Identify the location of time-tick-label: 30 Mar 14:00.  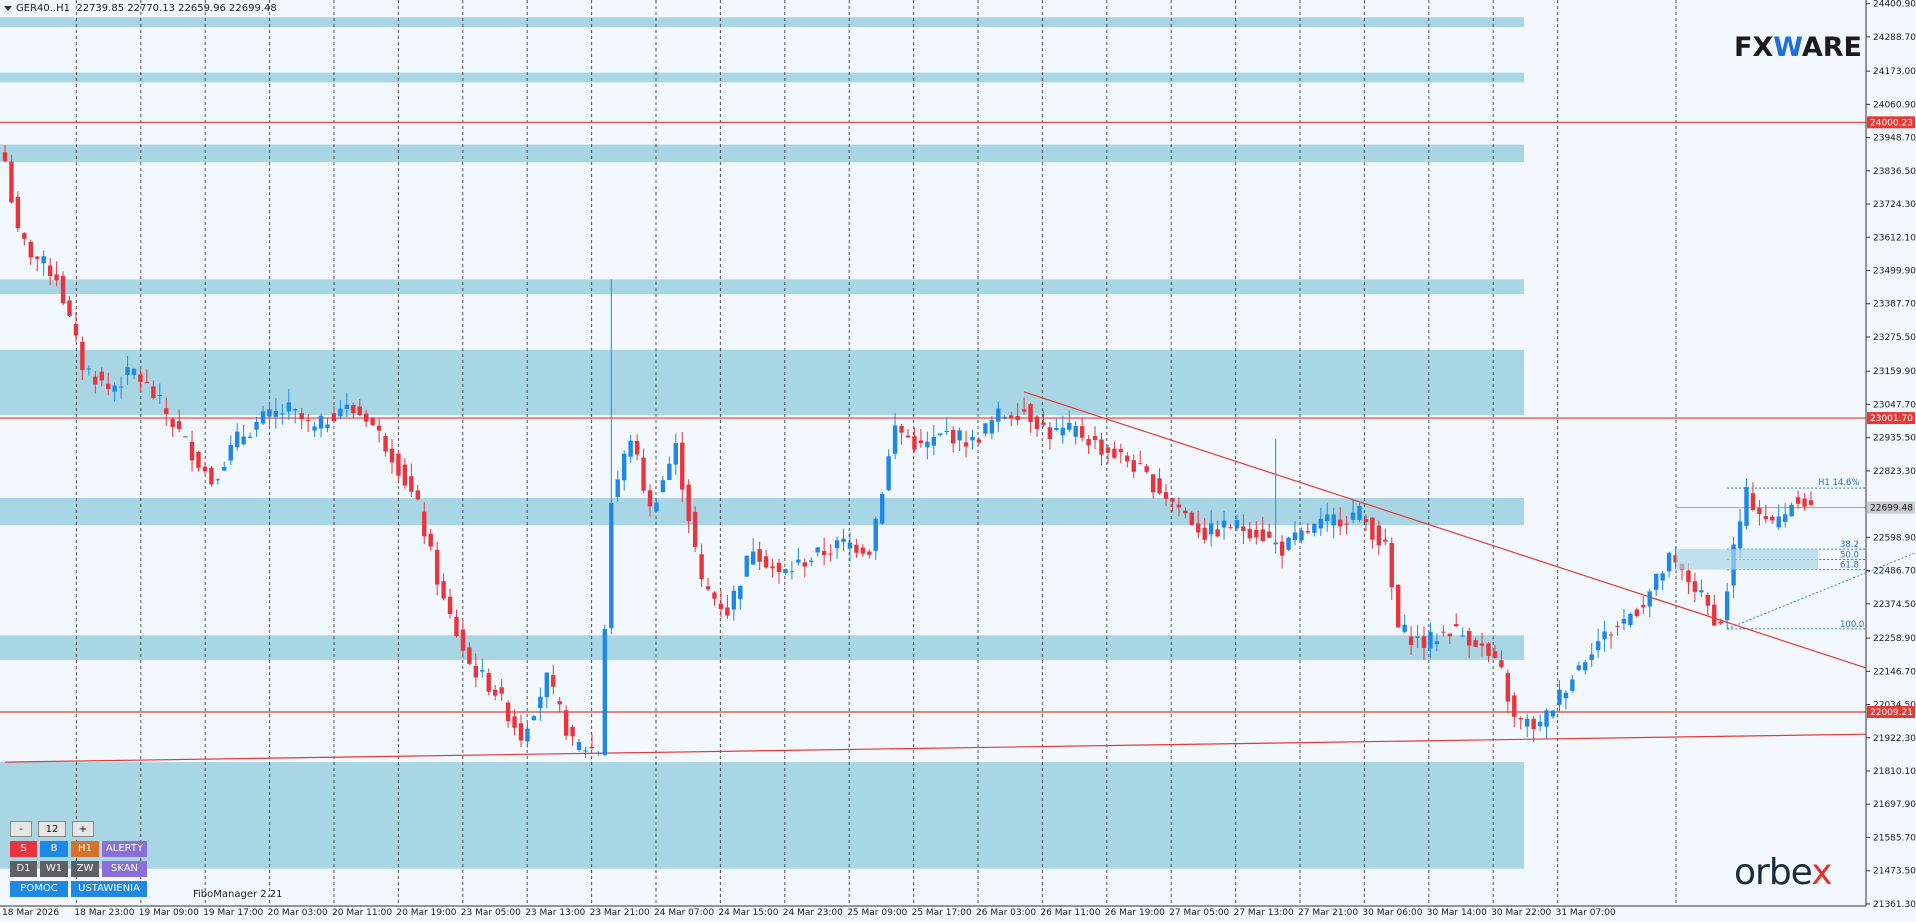
(1457, 913).